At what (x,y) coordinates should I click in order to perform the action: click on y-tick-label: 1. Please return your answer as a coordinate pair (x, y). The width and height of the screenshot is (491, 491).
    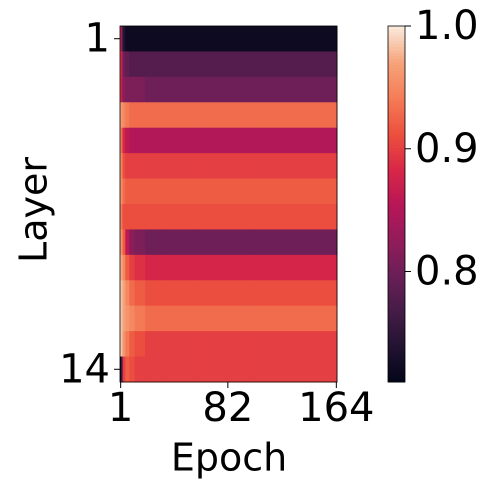
    Looking at the image, I should click on (97, 39).